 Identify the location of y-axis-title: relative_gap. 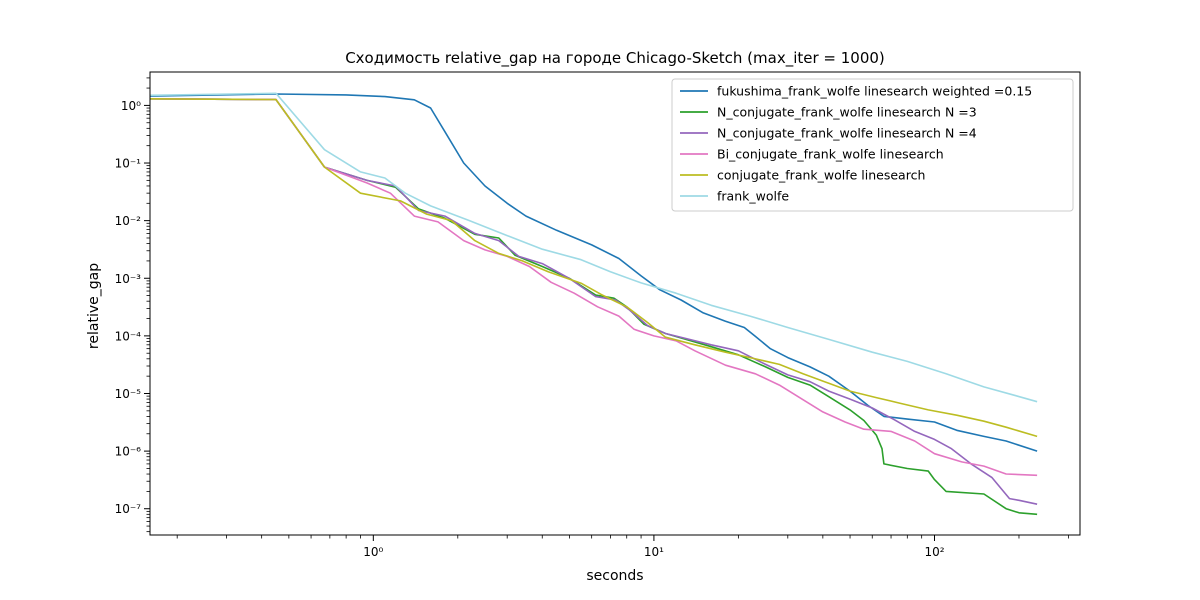
(94, 306).